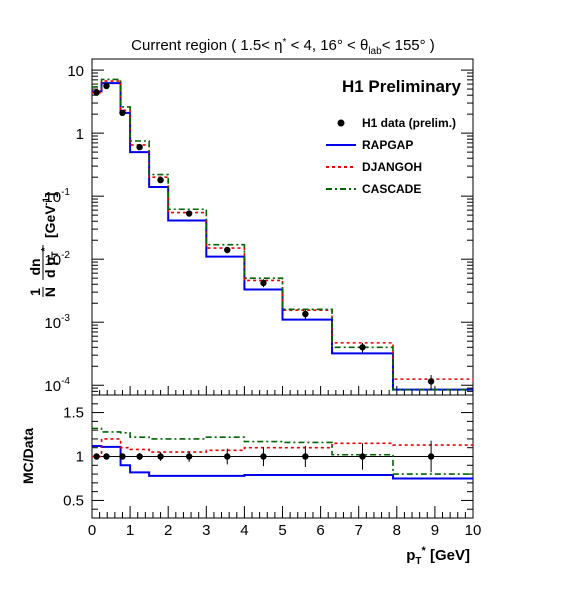 The width and height of the screenshot is (567, 613). I want to click on y-tick-label: 1, so click(80, 134).